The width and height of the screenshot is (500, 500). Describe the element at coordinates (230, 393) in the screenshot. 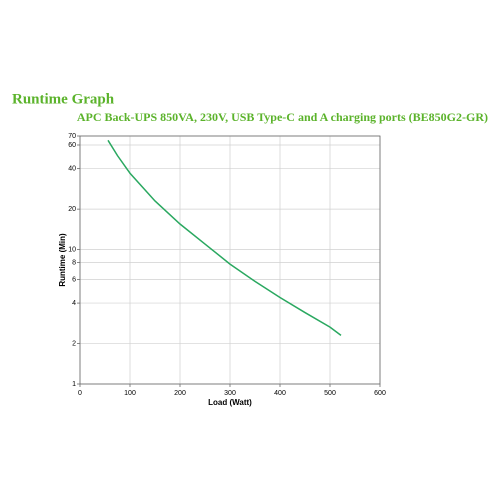

I see `x-tick-label: 300` at that location.